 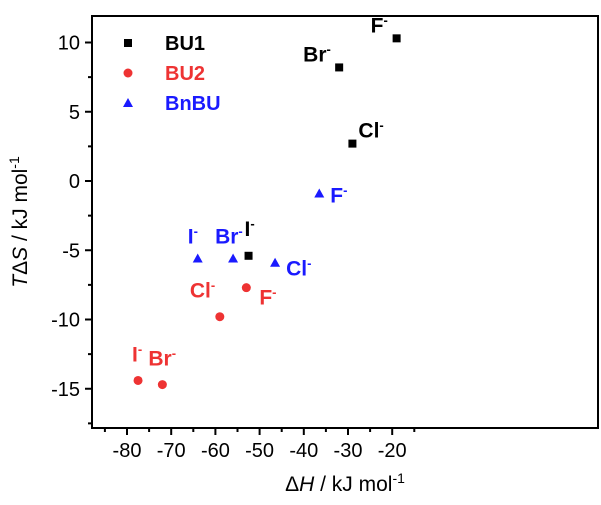 What do you see at coordinates (197, 258) in the screenshot?
I see `data-point-bnbu-i` at bounding box center [197, 258].